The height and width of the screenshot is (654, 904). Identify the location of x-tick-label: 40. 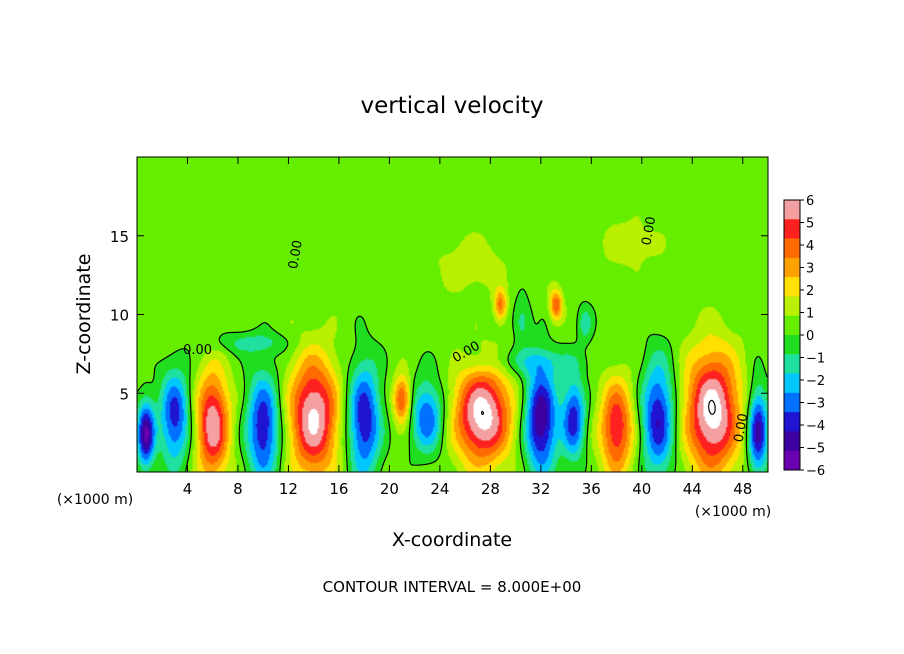
(641, 489).